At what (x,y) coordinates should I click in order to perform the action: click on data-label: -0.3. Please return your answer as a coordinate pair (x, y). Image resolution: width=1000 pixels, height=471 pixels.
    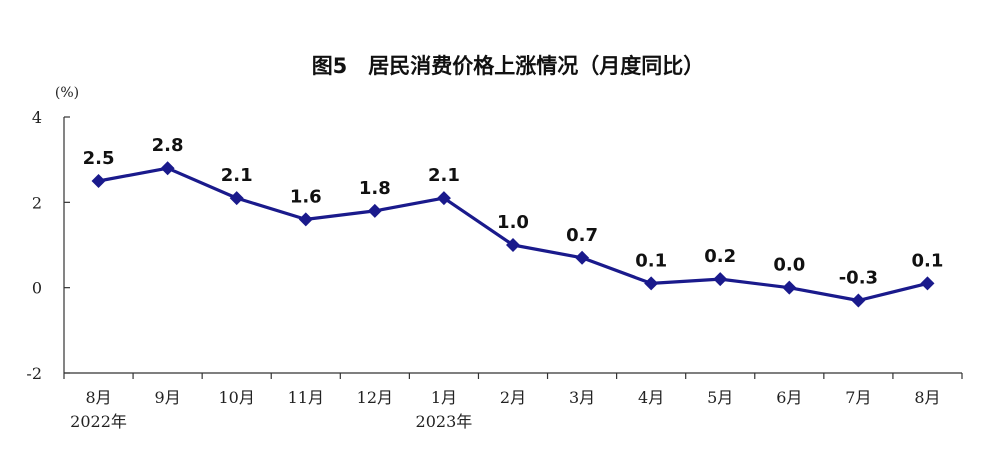
    Looking at the image, I should click on (858, 277).